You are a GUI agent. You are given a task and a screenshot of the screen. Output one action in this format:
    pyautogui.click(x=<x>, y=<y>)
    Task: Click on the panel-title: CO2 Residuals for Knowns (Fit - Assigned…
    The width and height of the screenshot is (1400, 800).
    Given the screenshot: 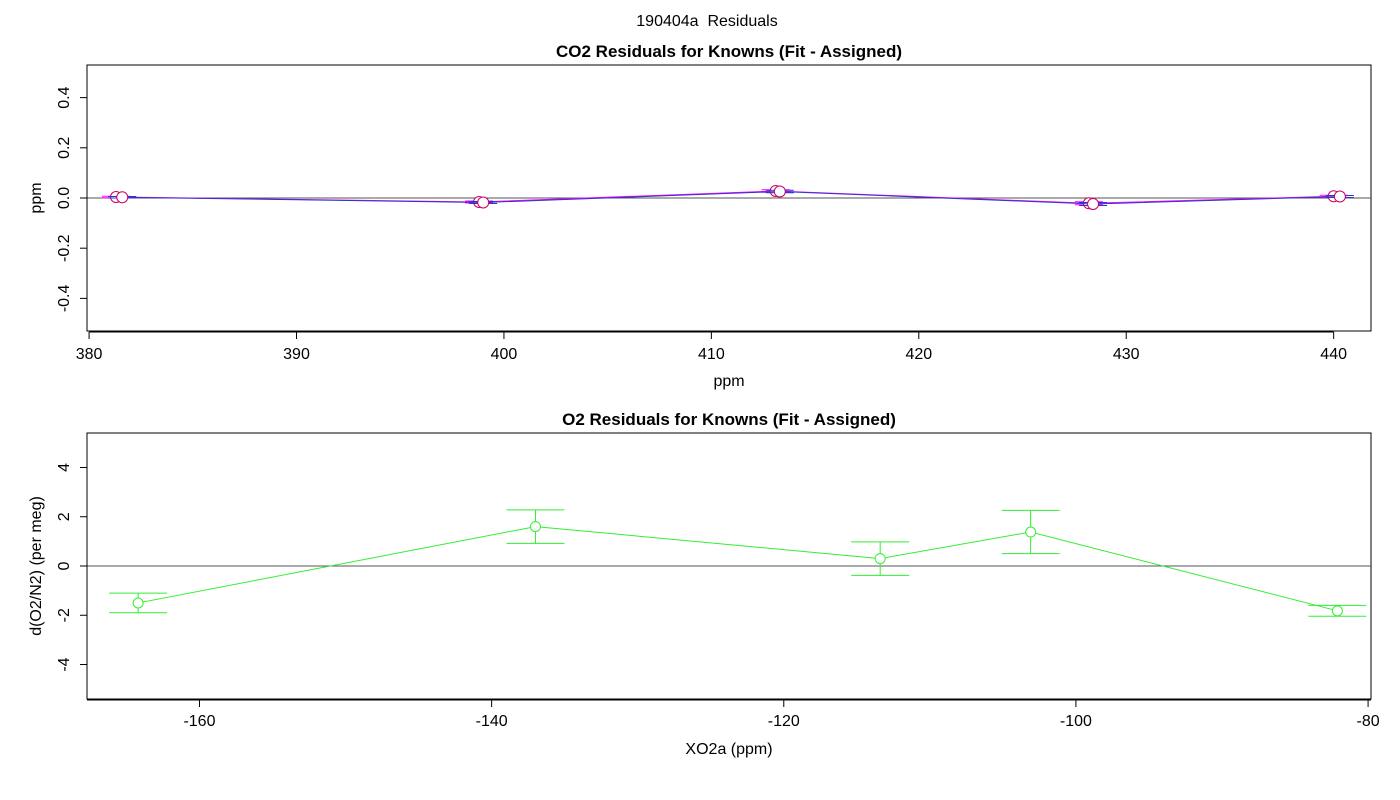 What is the action you would take?
    pyautogui.click(x=729, y=51)
    